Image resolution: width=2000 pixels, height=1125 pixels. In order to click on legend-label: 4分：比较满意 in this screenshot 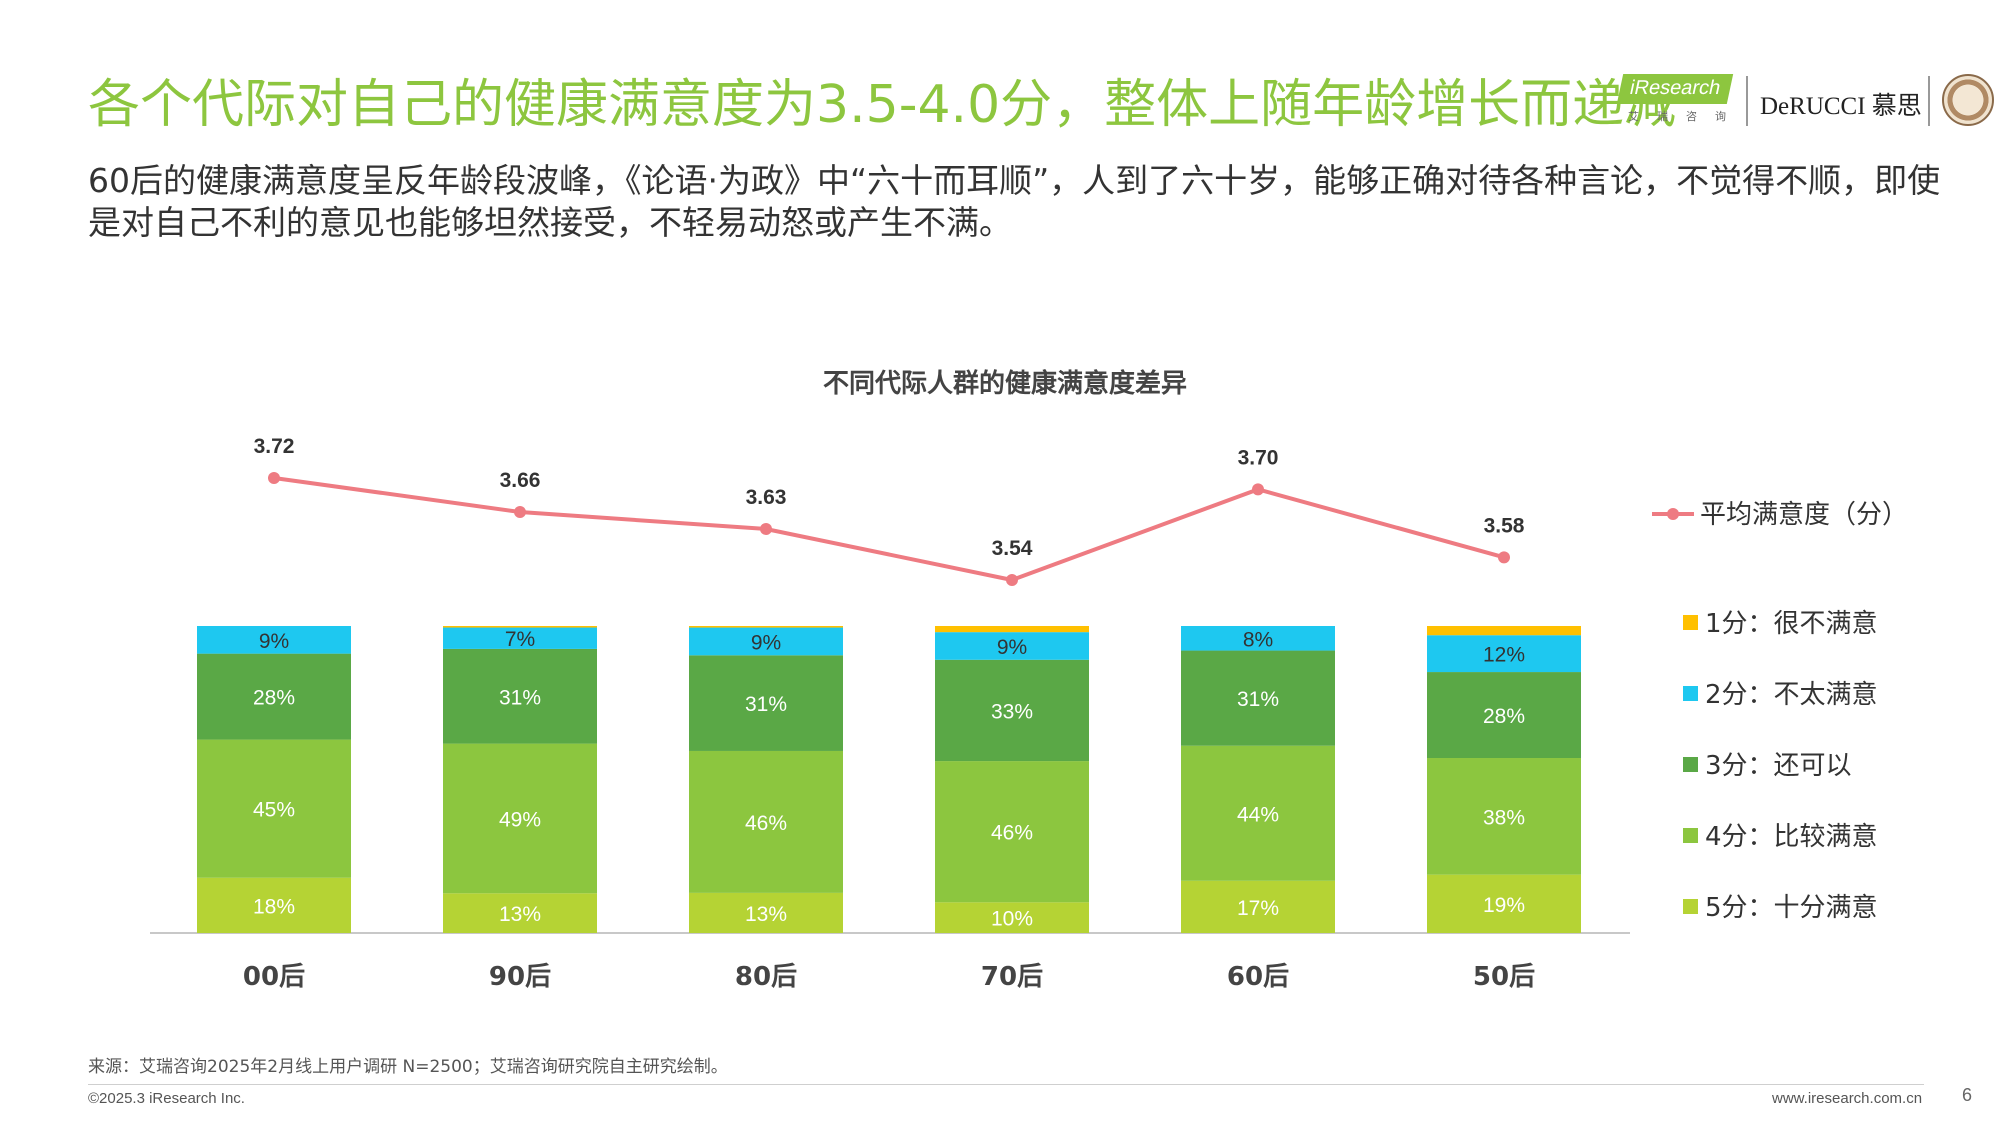, I will do `click(1791, 837)`.